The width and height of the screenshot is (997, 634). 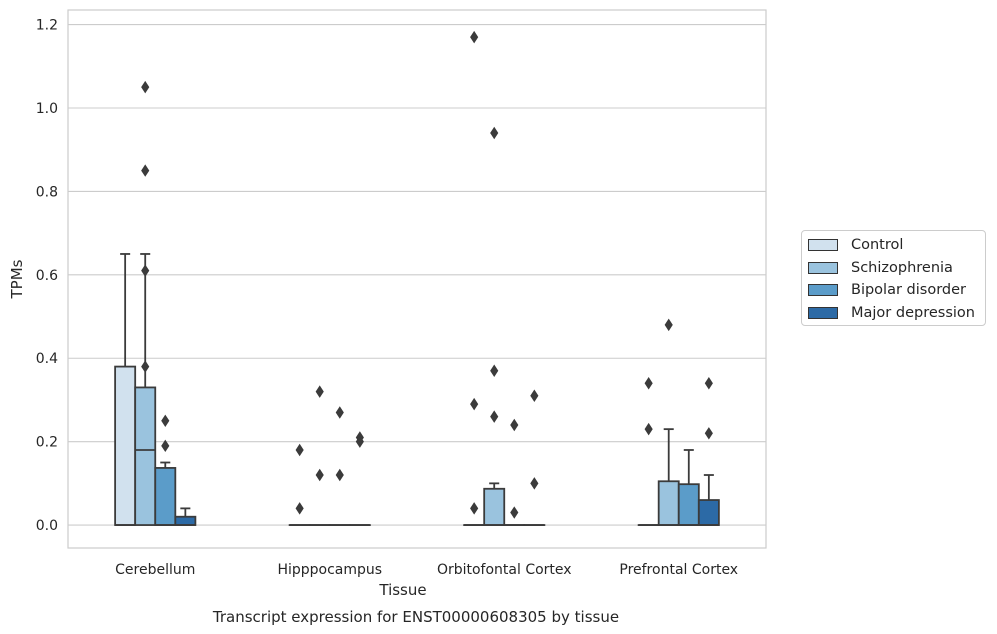 What do you see at coordinates (47, 109) in the screenshot?
I see `y-tick-label: 1.0` at bounding box center [47, 109].